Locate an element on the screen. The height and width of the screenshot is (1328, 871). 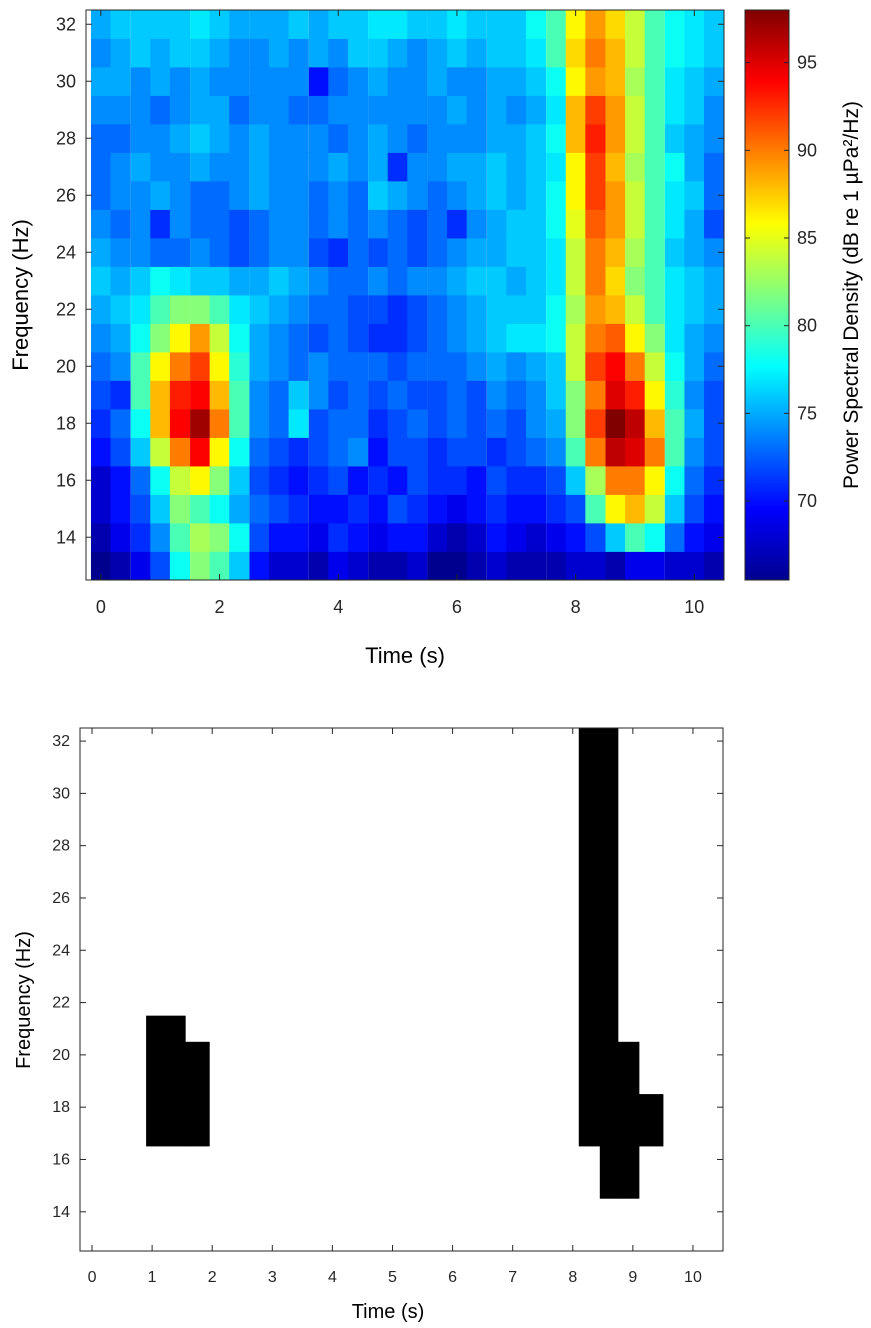
colorbar-tick-label: 80 is located at coordinates (807, 326).